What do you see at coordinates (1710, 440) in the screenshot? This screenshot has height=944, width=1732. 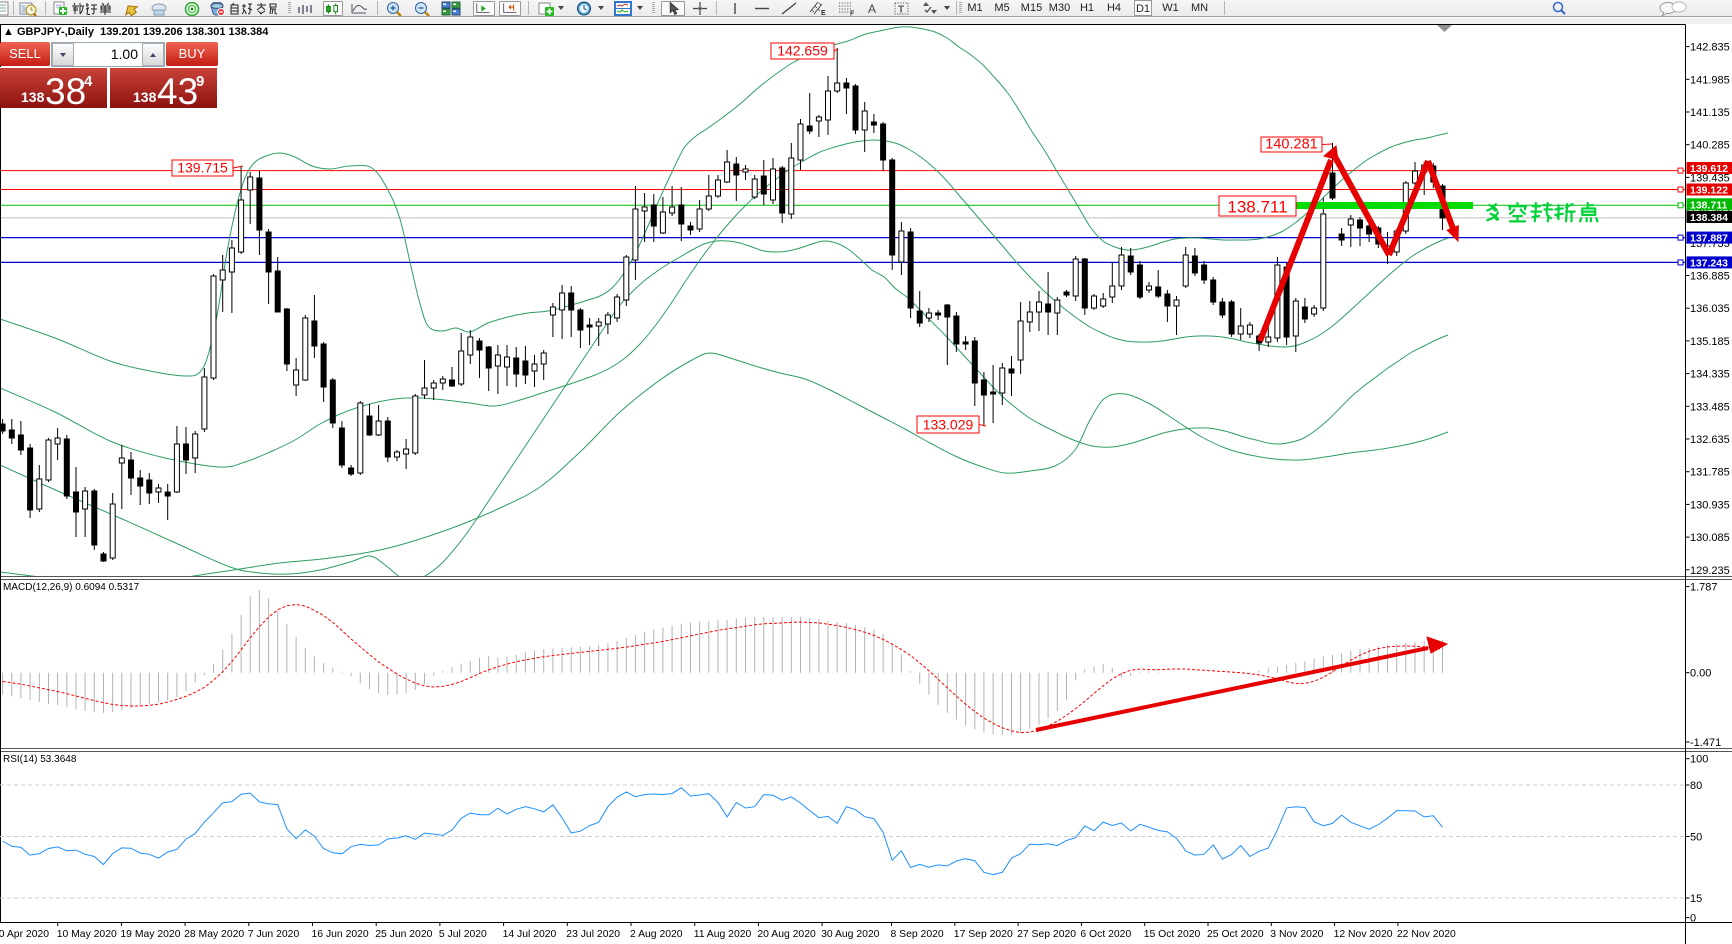 I see `svg-text: 132.635` at bounding box center [1710, 440].